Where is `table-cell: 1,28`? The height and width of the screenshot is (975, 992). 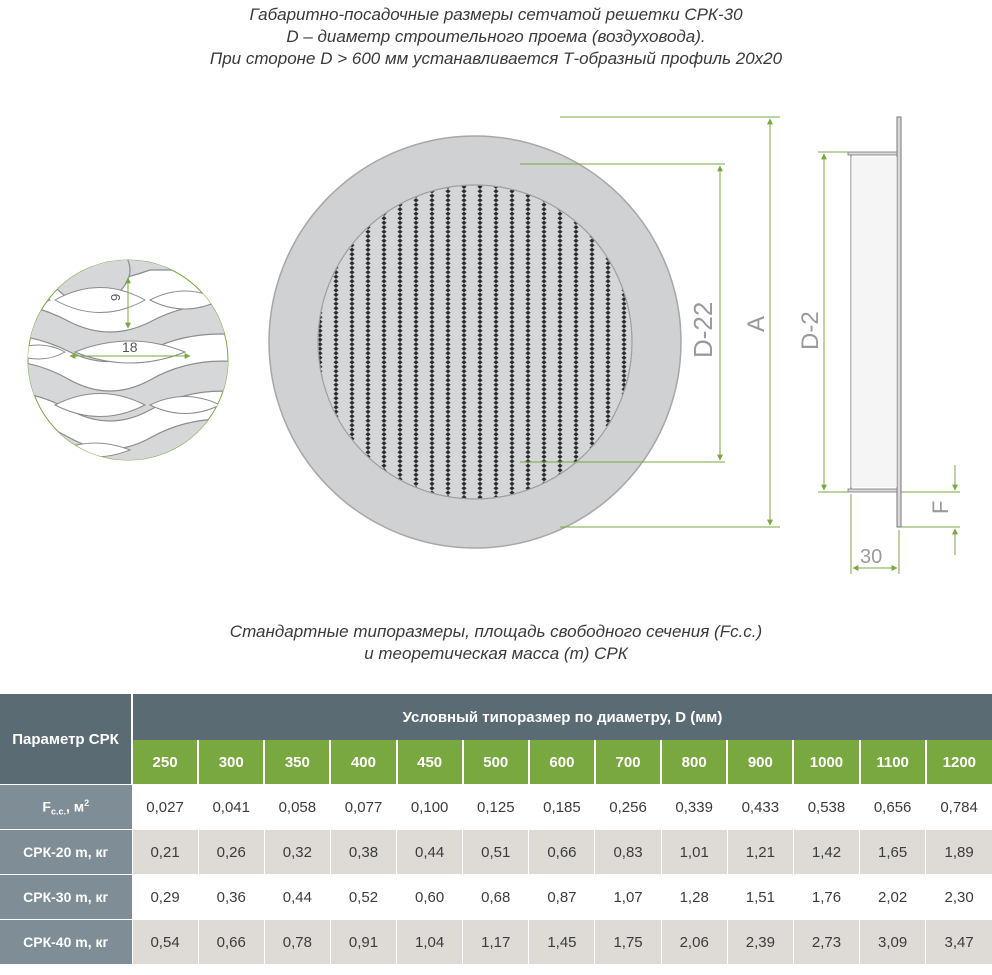 table-cell: 1,28 is located at coordinates (694, 897).